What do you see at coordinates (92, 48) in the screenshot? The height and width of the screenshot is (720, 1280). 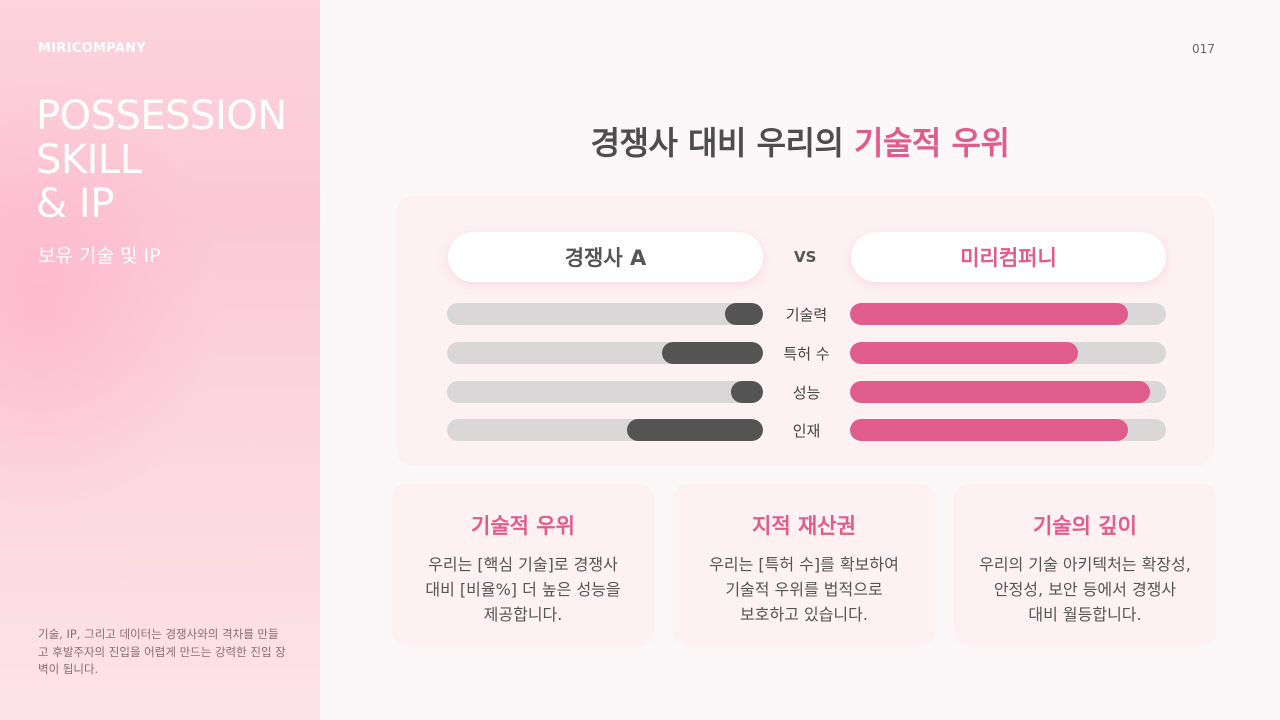 I see `brand-name: MIRICOMPANY` at bounding box center [92, 48].